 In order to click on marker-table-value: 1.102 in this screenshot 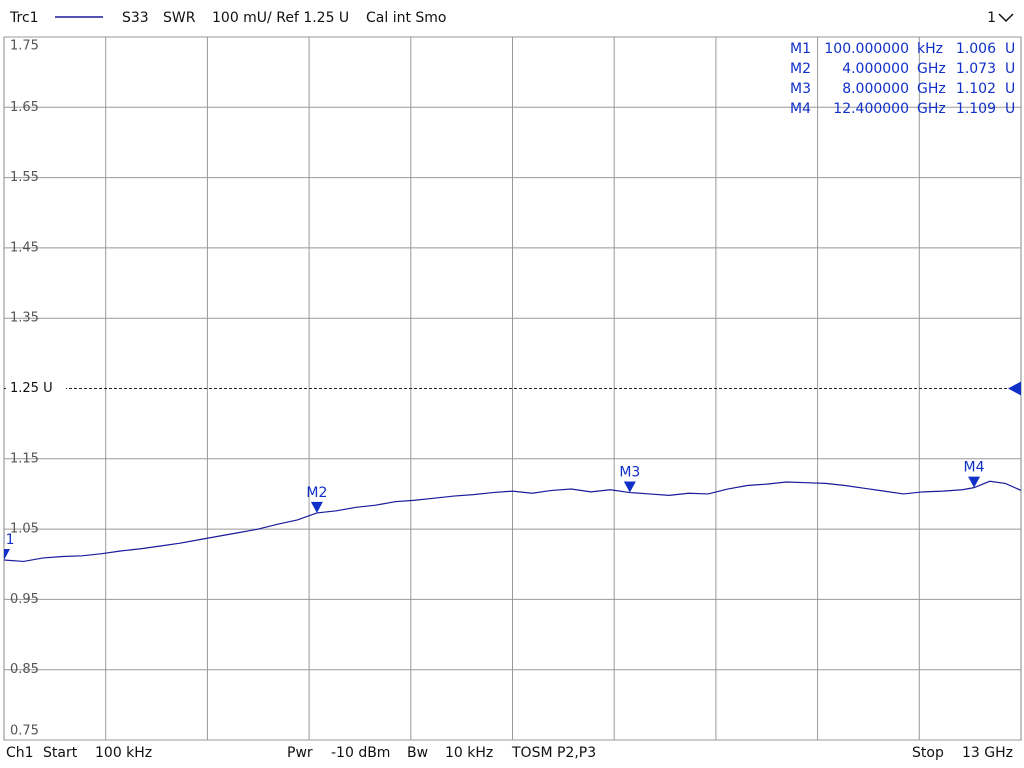, I will do `click(976, 89)`.